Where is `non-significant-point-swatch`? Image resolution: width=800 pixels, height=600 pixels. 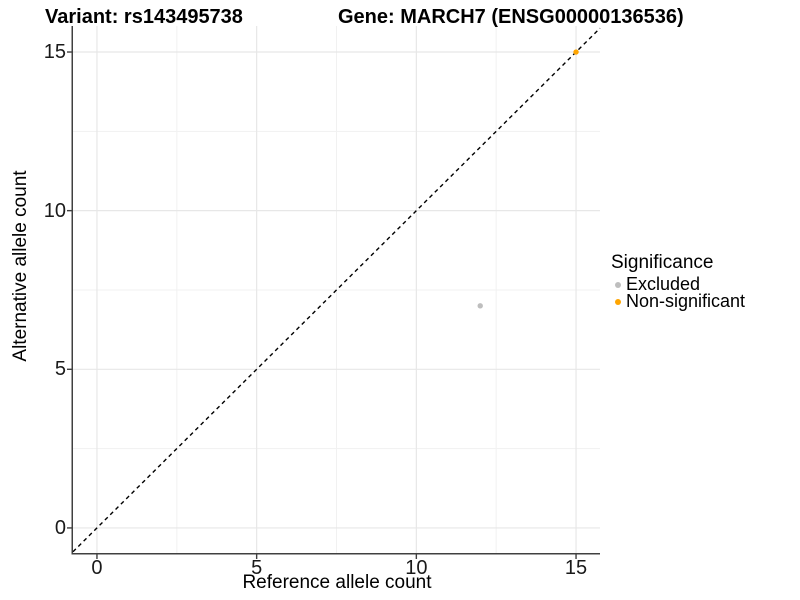 non-significant-point-swatch is located at coordinates (618, 301).